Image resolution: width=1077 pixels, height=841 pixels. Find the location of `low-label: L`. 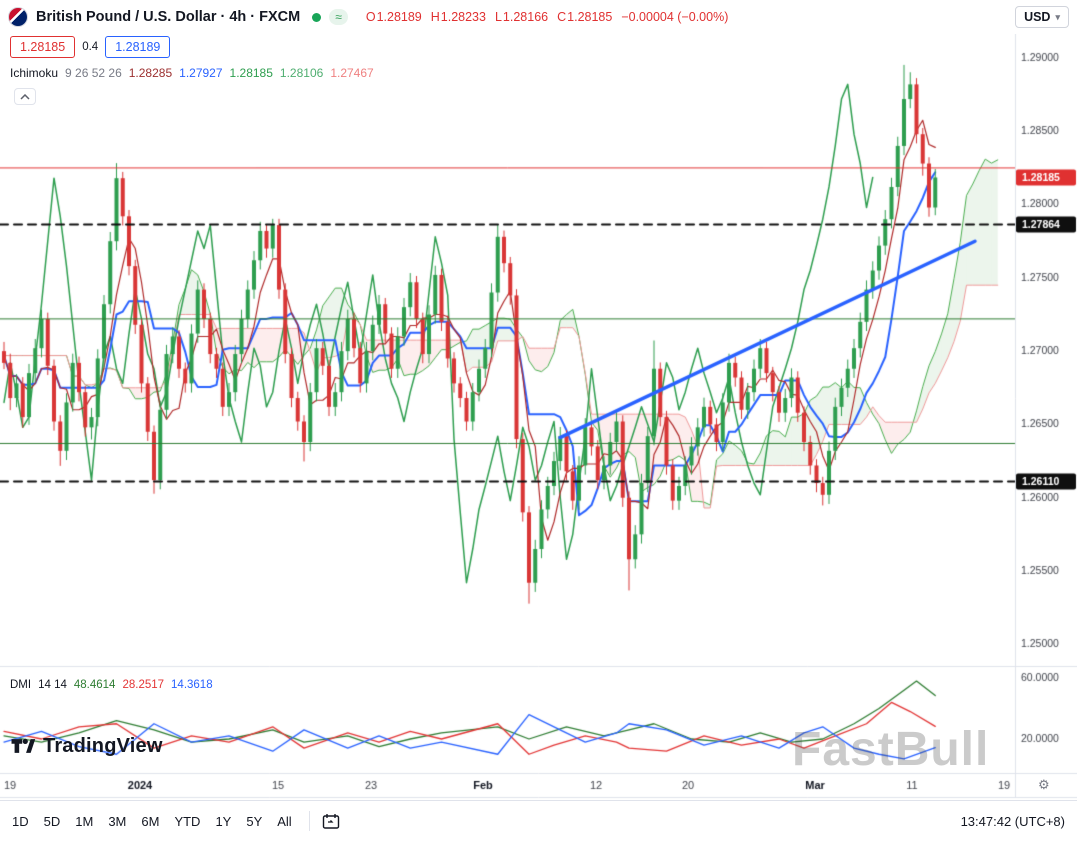

low-label: L is located at coordinates (498, 17).